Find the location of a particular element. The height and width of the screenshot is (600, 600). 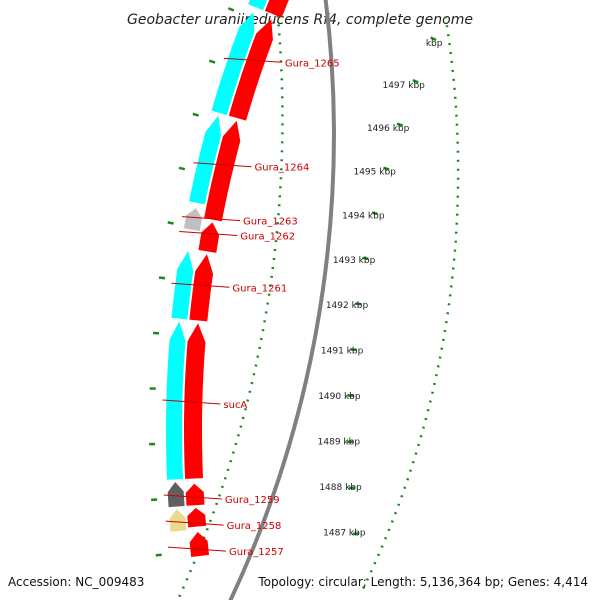

gene-label-gura_1258: Gura_1258 is located at coordinates (254, 526).